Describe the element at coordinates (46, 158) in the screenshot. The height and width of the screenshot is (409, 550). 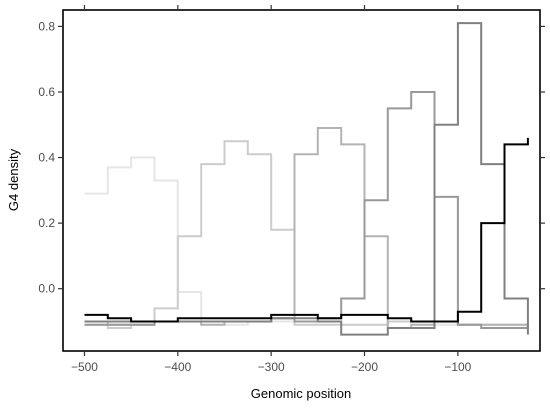
I see `y-tick-label: 0.4` at that location.